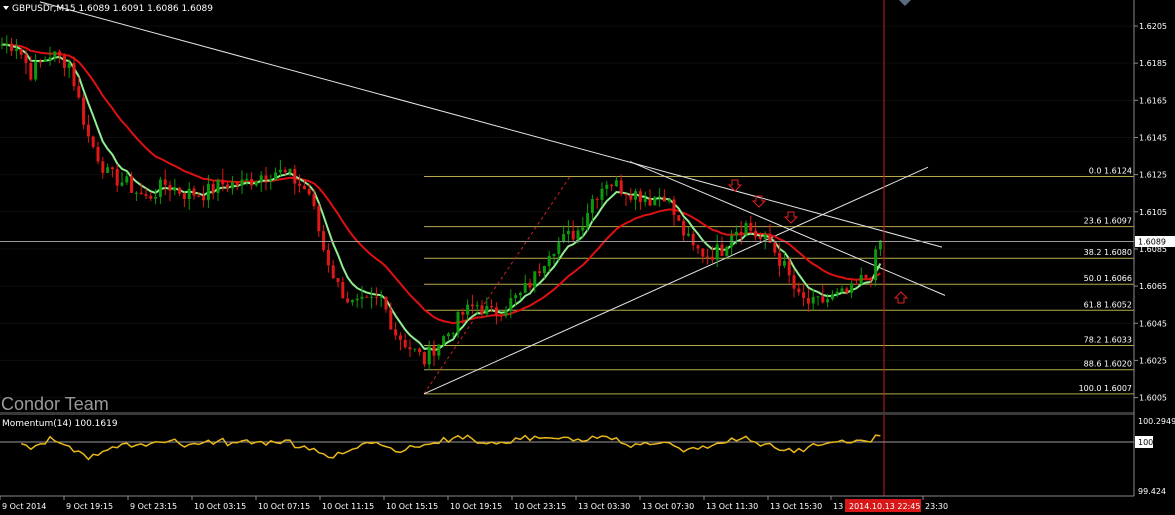 The height and width of the screenshot is (515, 1175). Describe the element at coordinates (1153, 212) in the screenshot. I see `price-tick-label: 1.6105` at that location.